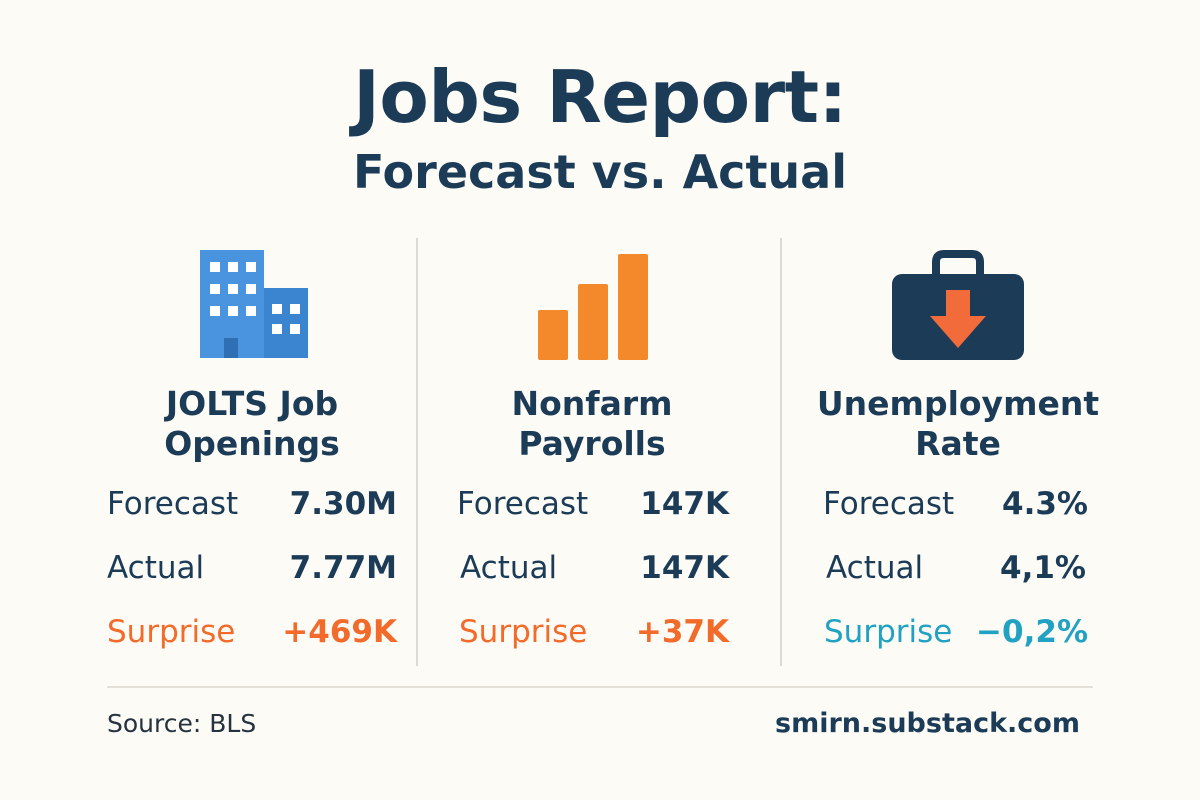  What do you see at coordinates (343, 568) in the screenshot?
I see `actual-value: 7.77M` at bounding box center [343, 568].